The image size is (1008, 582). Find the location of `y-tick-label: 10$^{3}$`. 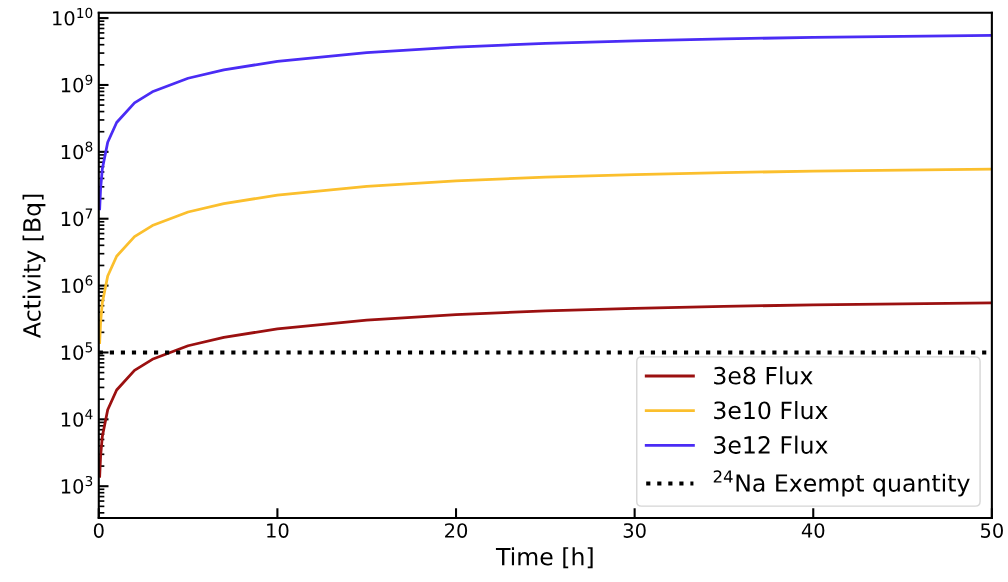

y-tick-label: 10$^{3}$ is located at coordinates (77, 484).